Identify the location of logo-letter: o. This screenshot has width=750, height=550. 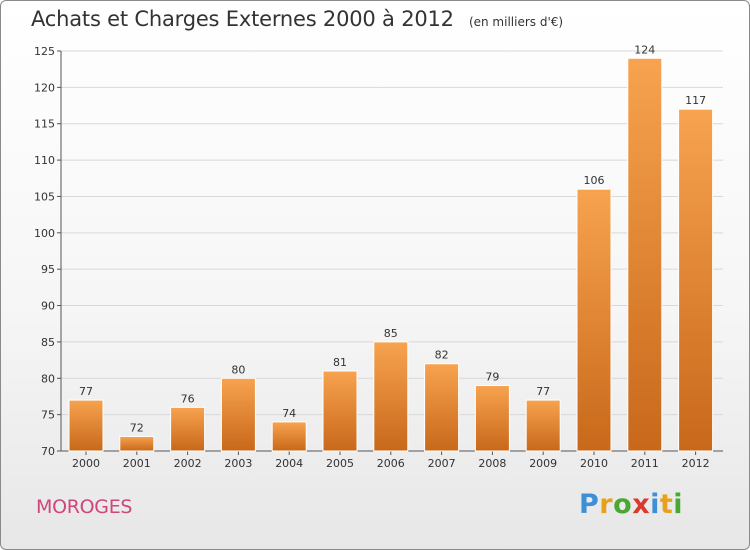
(623, 504).